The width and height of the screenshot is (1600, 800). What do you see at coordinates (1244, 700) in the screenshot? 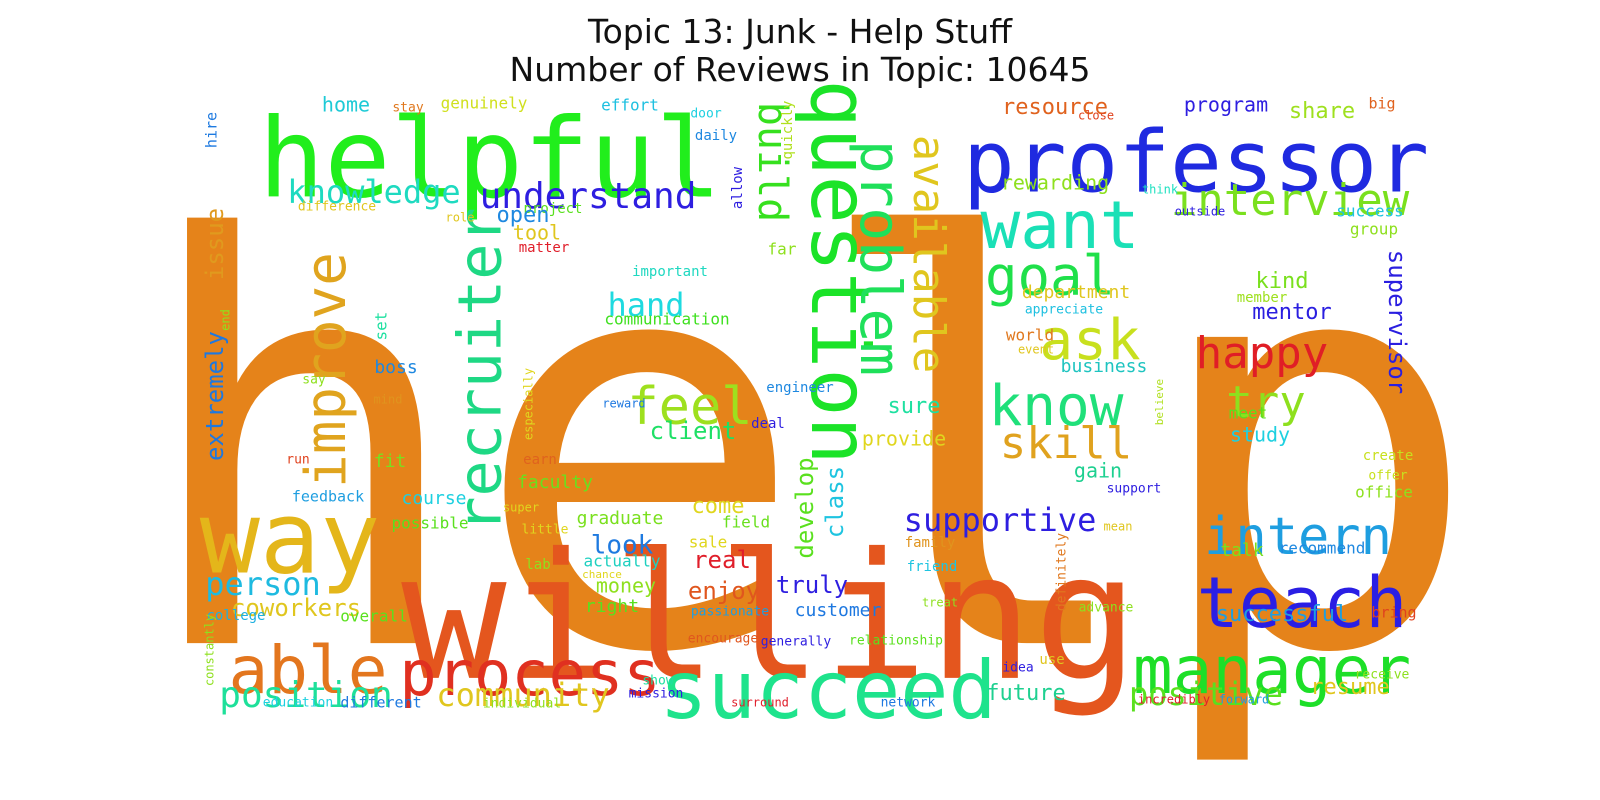
I see `word-forward: forward` at bounding box center [1244, 700].